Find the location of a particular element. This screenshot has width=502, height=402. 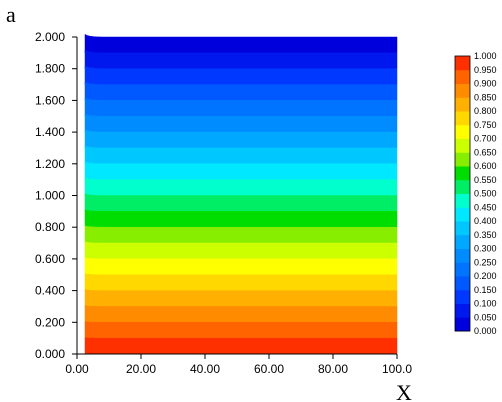

y-tick-label: 1.800 is located at coordinates (50, 69).